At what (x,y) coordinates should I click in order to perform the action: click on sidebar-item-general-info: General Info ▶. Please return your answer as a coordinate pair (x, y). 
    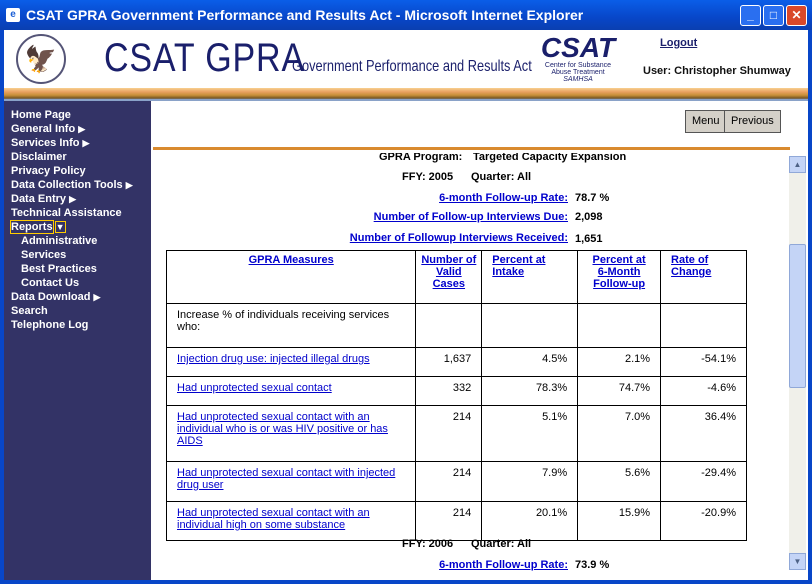
    Looking at the image, I should click on (81, 129).